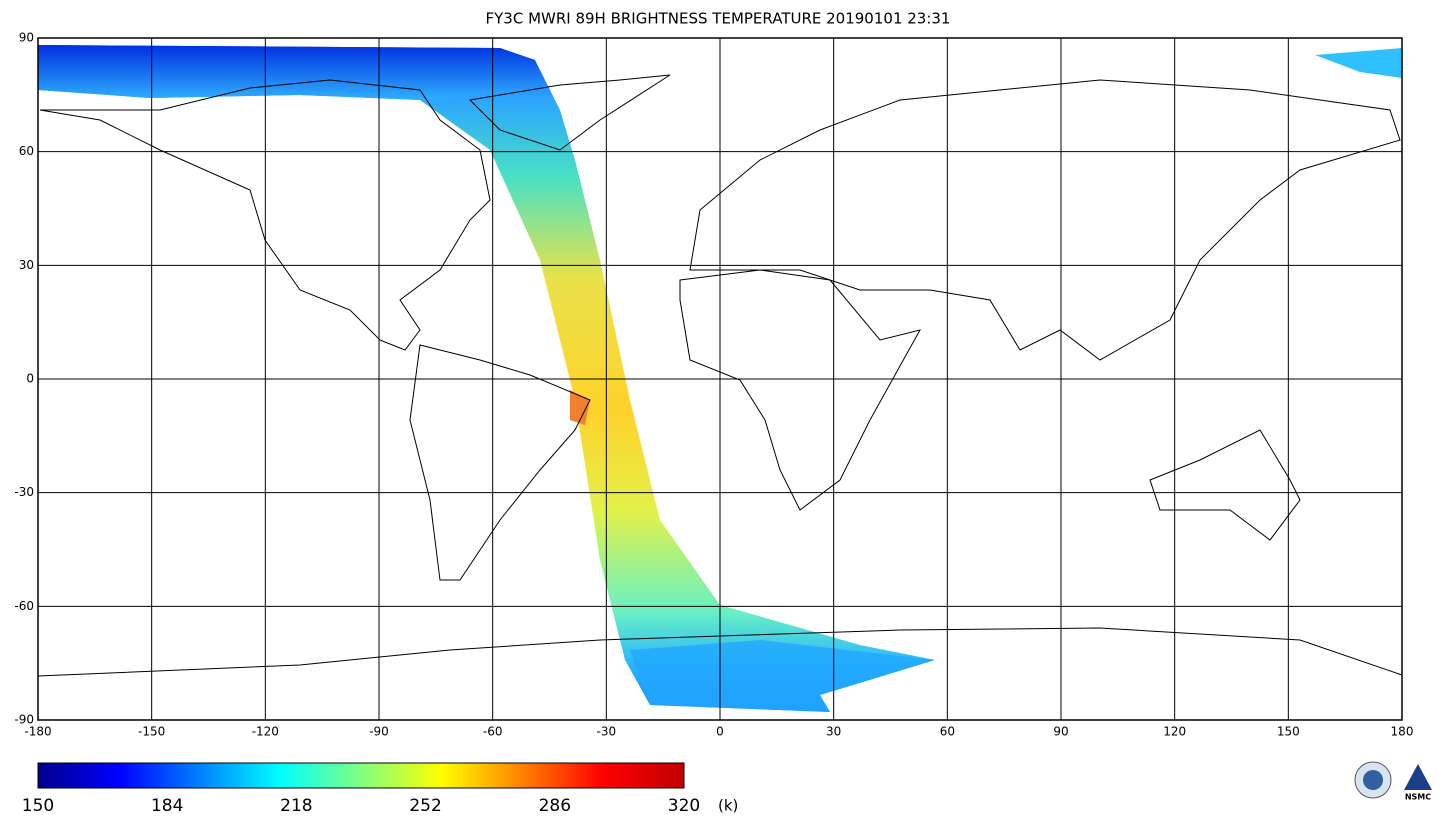 The width and height of the screenshot is (1440, 823). What do you see at coordinates (1060, 732) in the screenshot?
I see `x-tick-label: 90` at bounding box center [1060, 732].